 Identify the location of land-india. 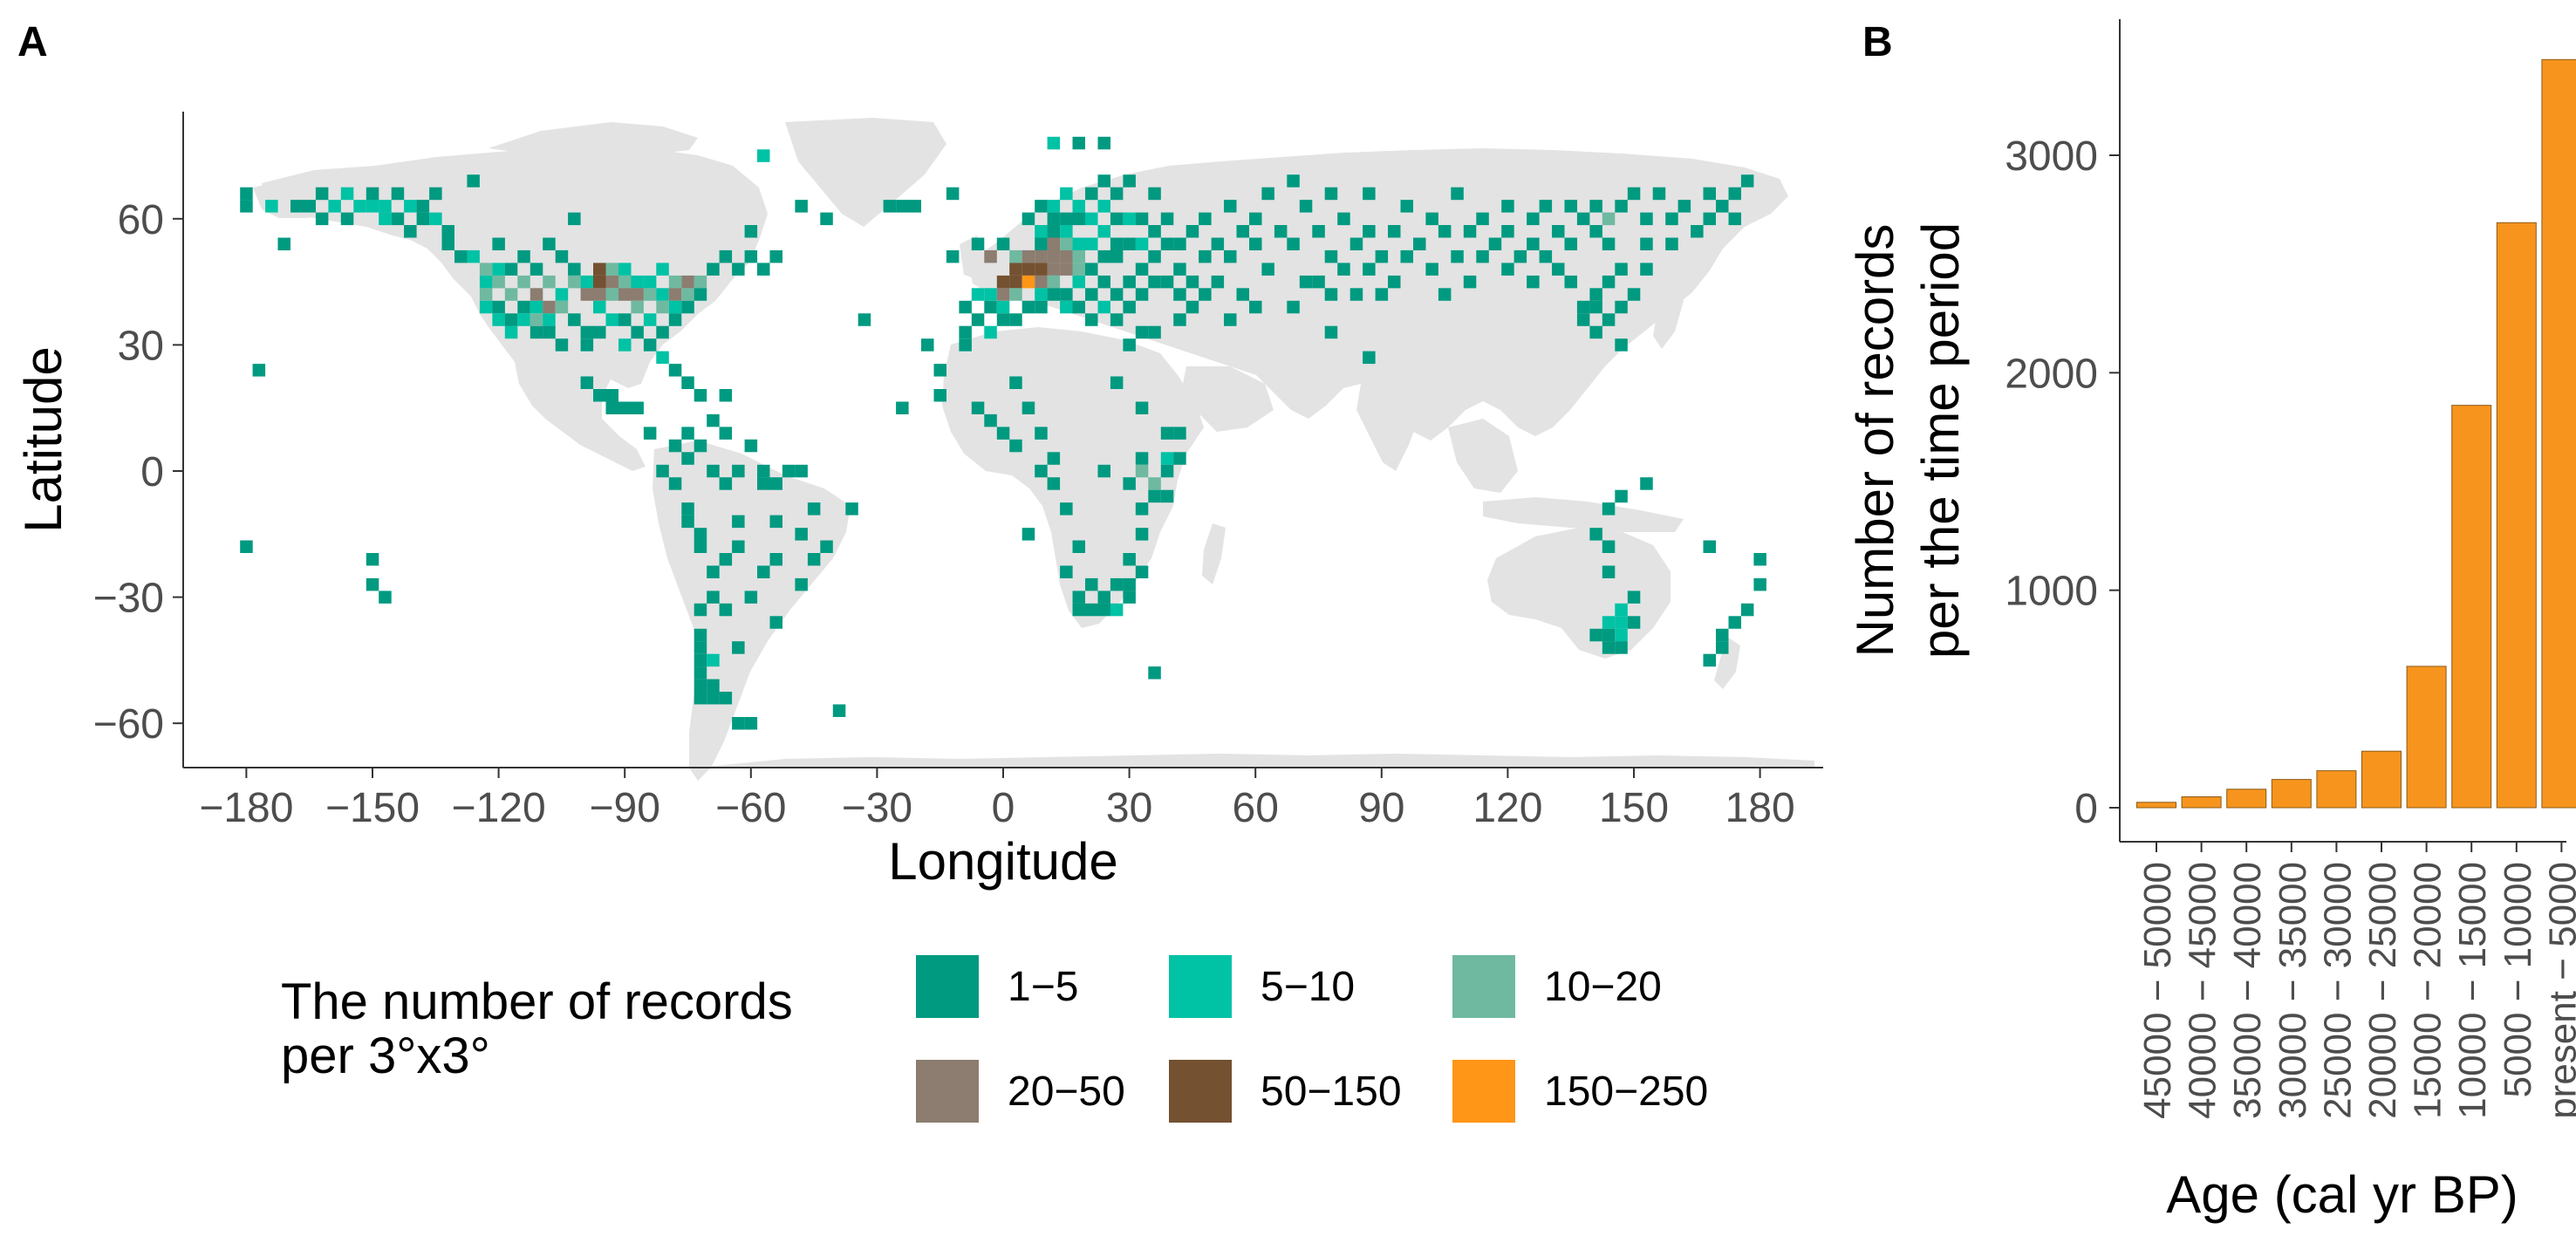
(1389, 427).